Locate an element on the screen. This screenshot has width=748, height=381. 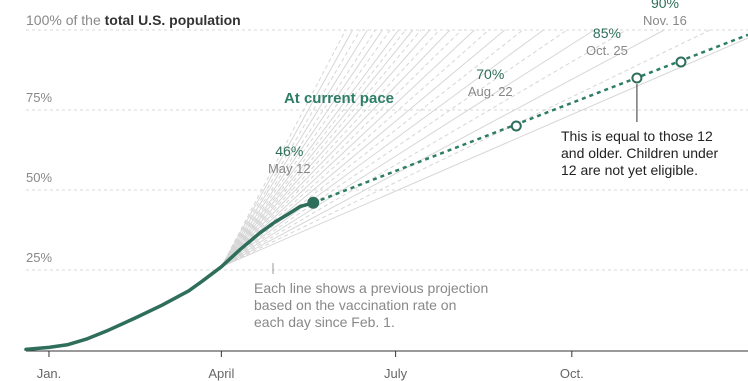
annotation-85-line: and older. Children under is located at coordinates (640, 153).